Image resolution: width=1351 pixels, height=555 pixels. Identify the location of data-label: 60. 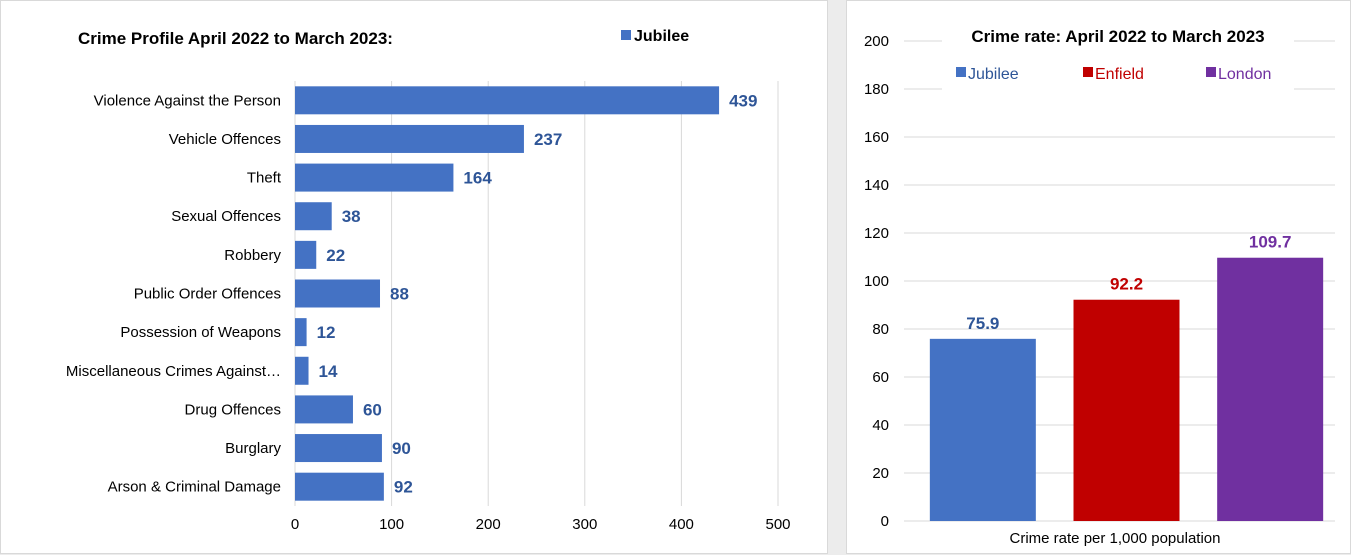
(372, 409).